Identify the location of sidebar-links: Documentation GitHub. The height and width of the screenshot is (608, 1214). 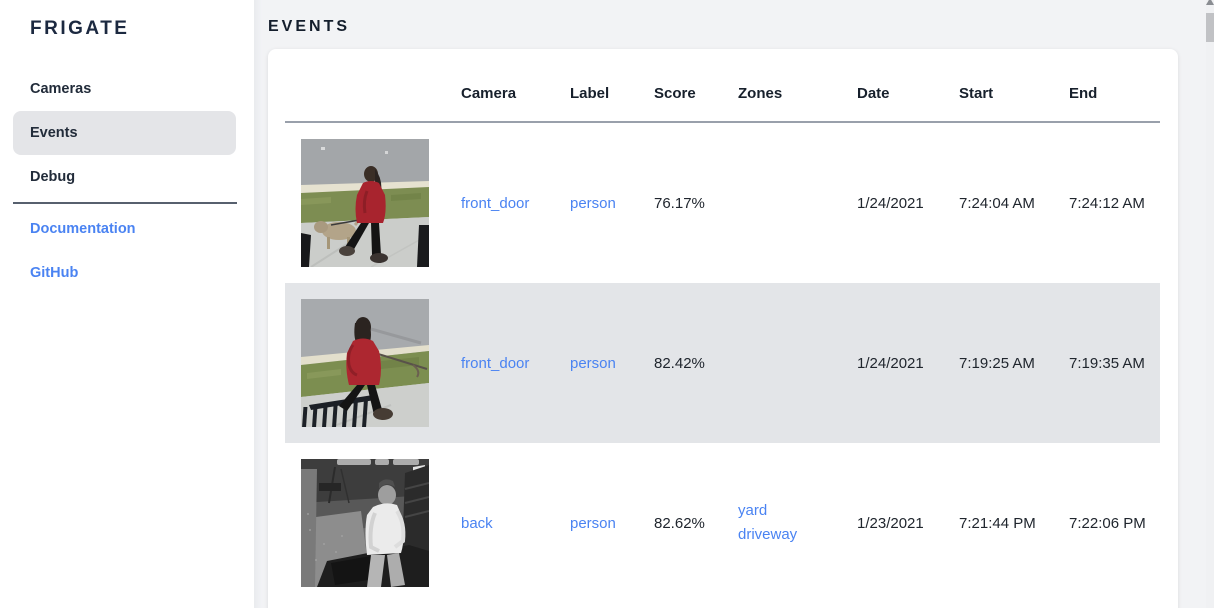
(127, 251).